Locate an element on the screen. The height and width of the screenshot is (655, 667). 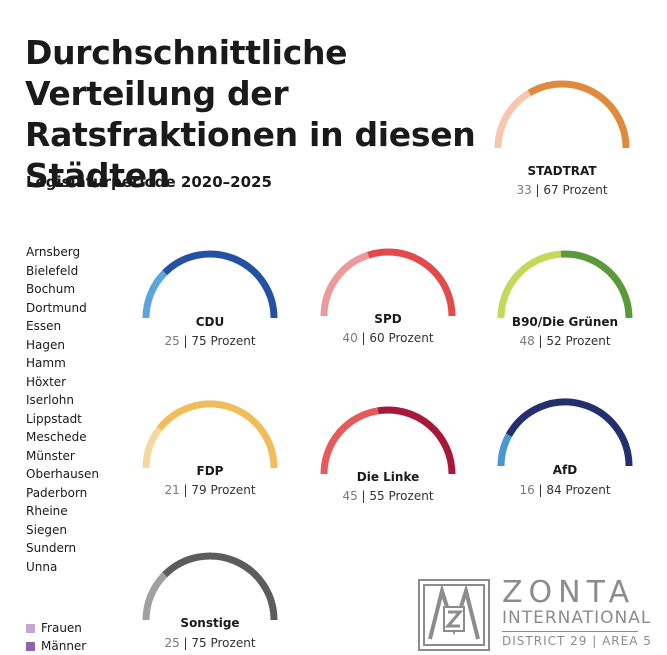
city-item: Hamm is located at coordinates (46, 363).